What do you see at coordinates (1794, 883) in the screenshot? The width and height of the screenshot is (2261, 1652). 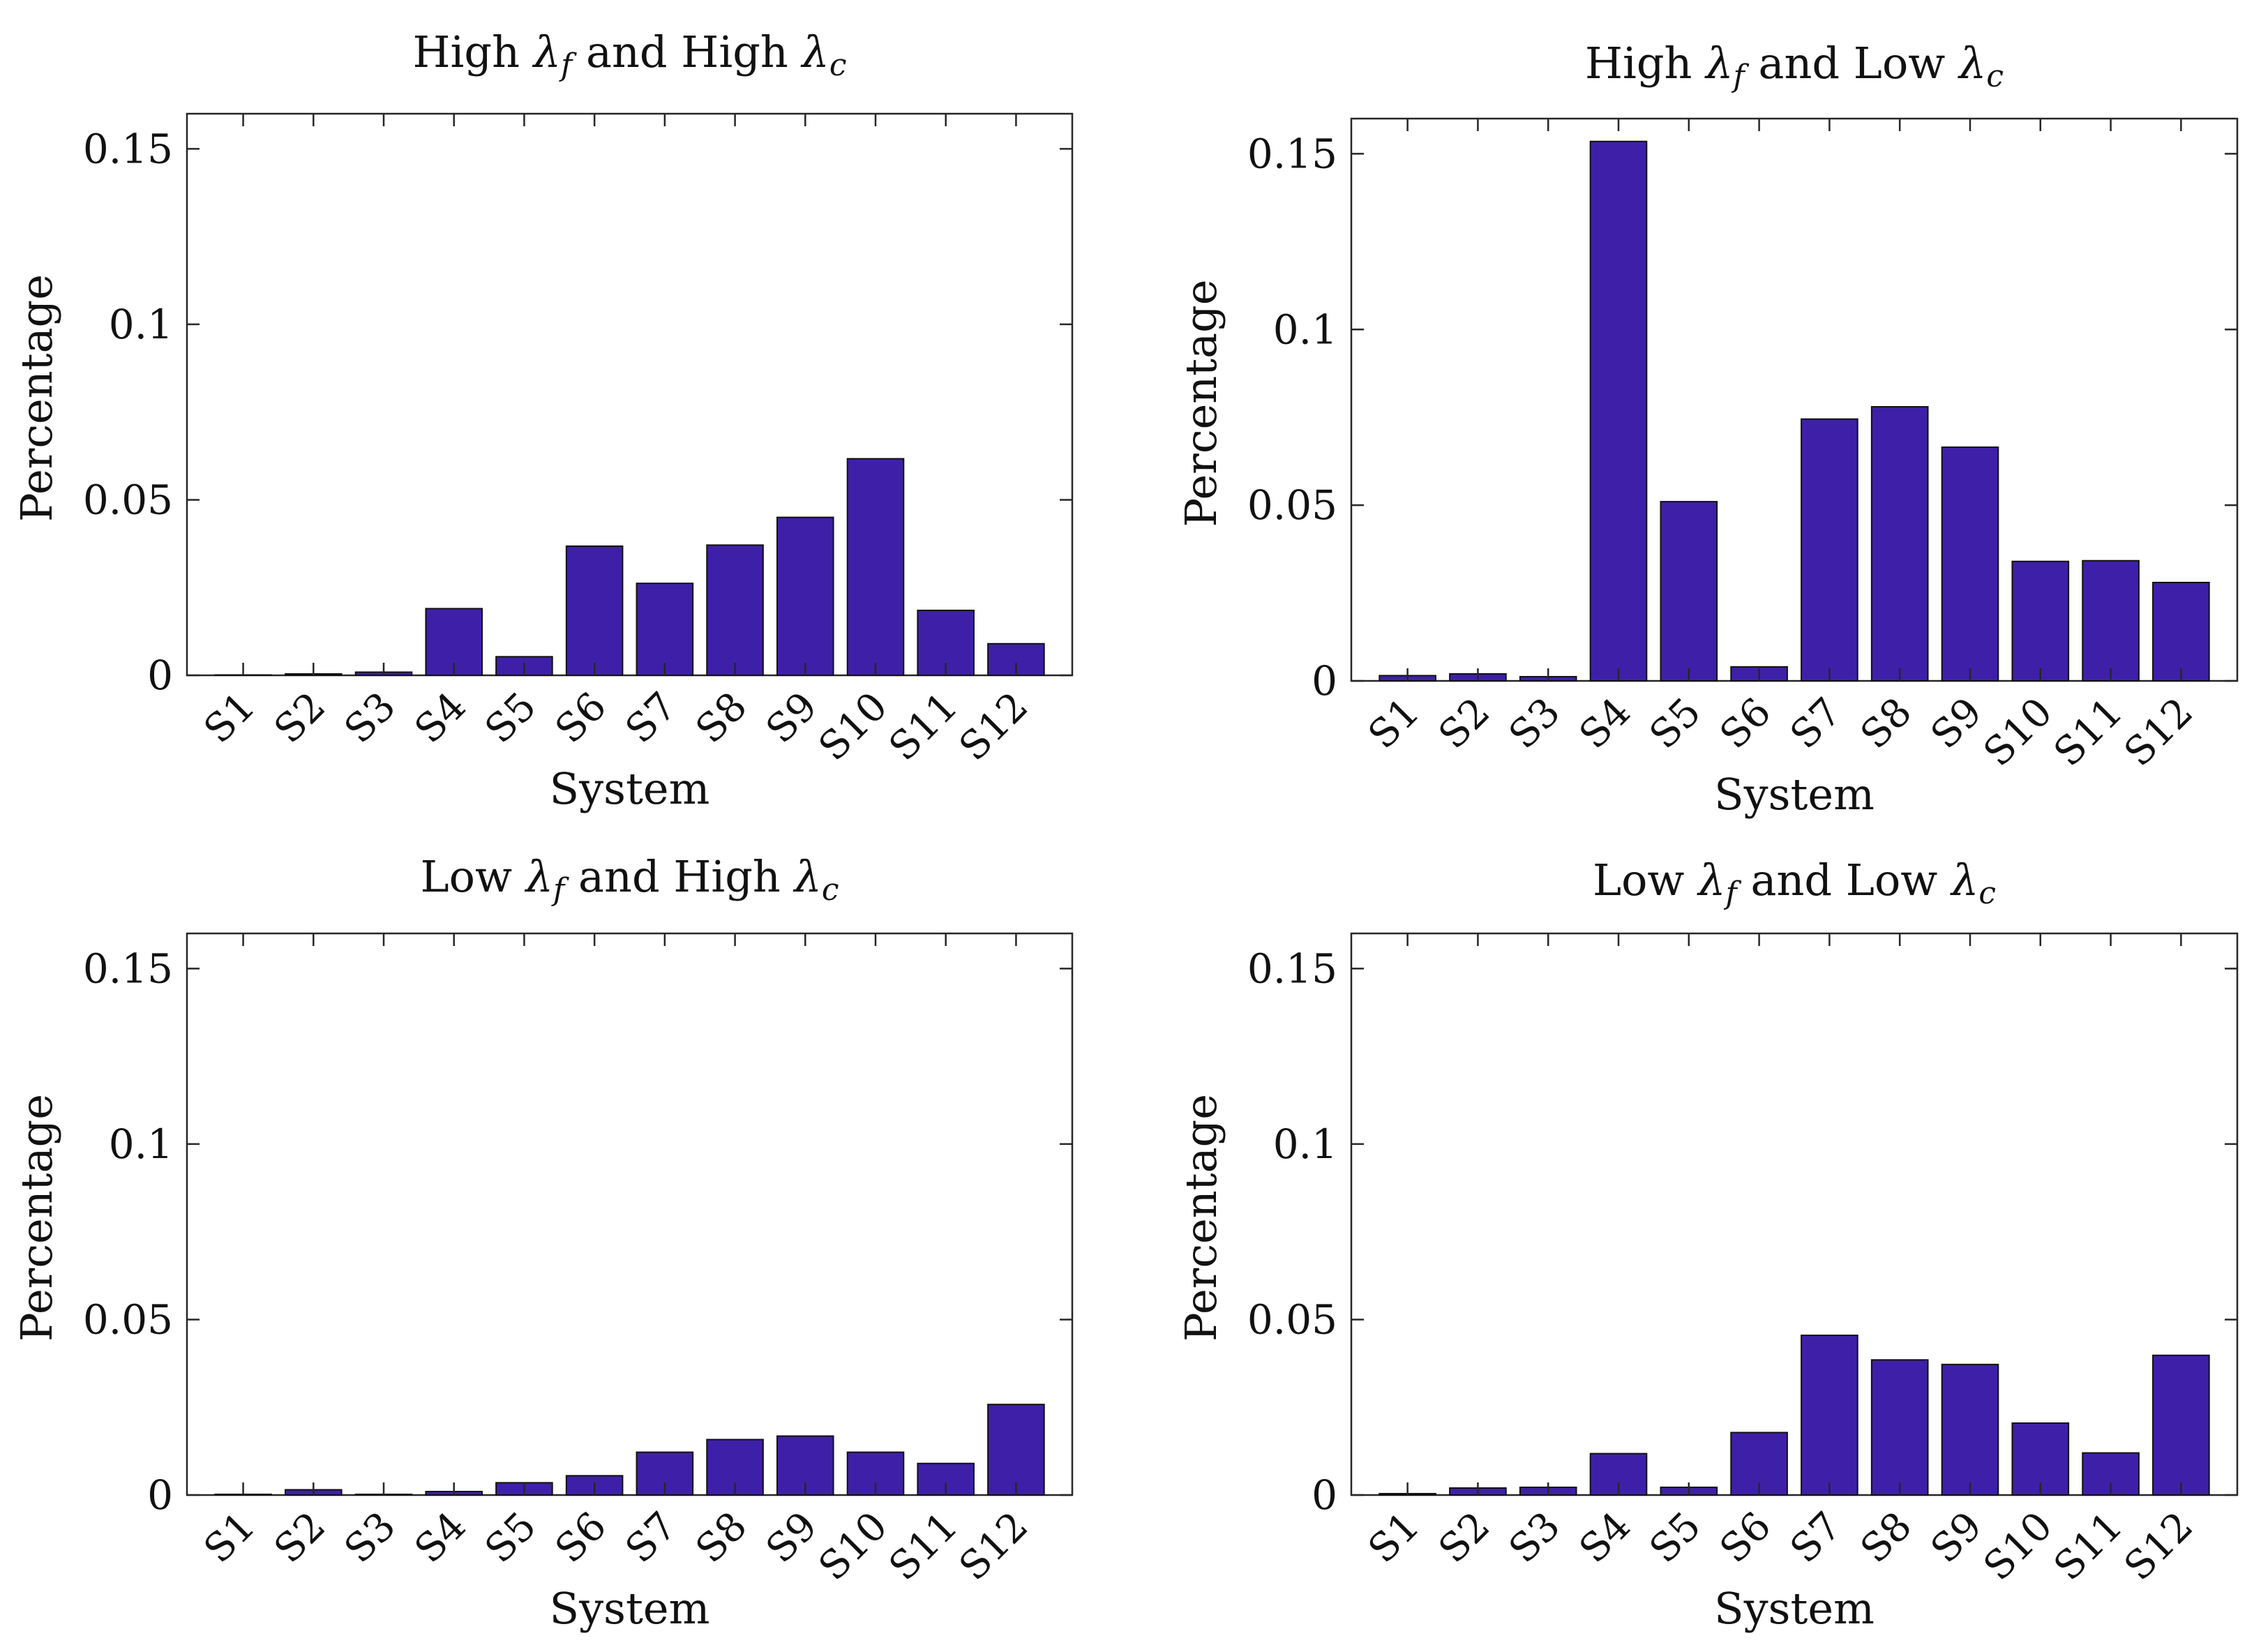 I see `chart-title: Low λf and Low λc` at bounding box center [1794, 883].